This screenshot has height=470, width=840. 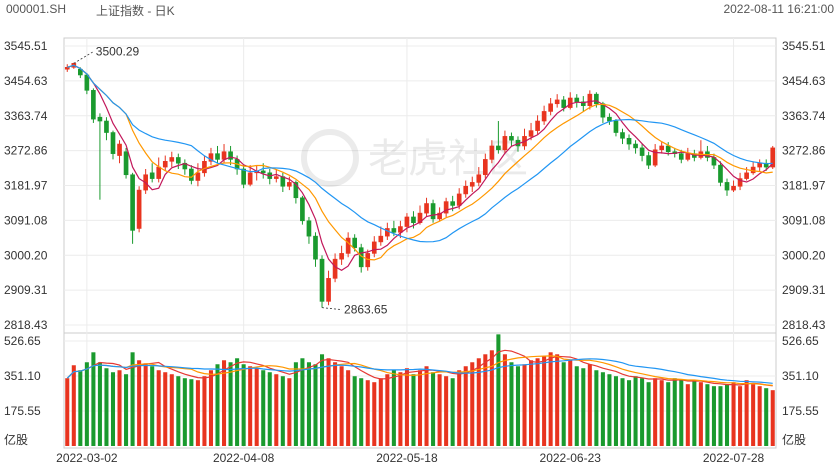 What do you see at coordinates (22, 376) in the screenshot?
I see `volume-tick-label-left: 351.10` at bounding box center [22, 376].